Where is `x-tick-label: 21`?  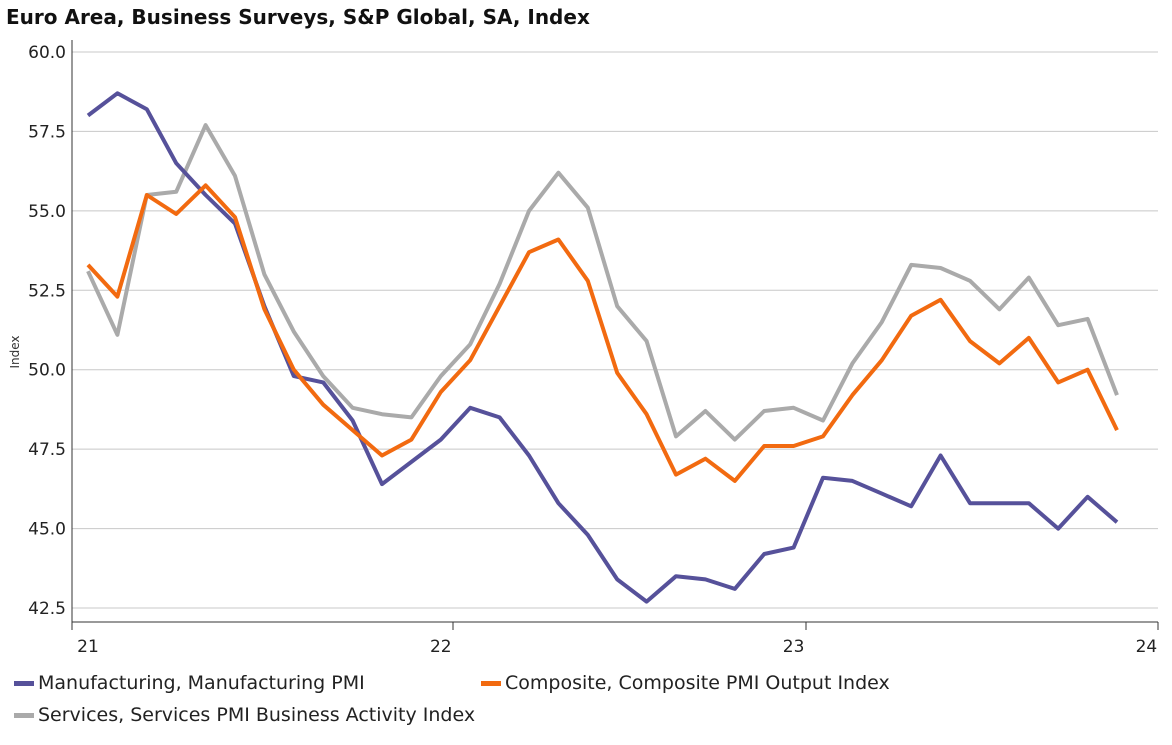 x-tick-label: 21 is located at coordinates (88, 647).